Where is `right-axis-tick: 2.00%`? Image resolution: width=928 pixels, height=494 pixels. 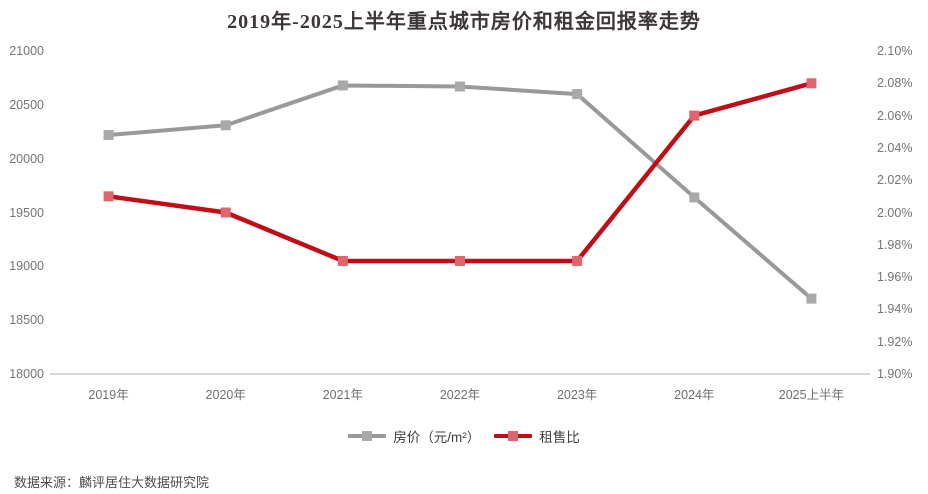
right-axis-tick: 2.00% is located at coordinates (895, 212).